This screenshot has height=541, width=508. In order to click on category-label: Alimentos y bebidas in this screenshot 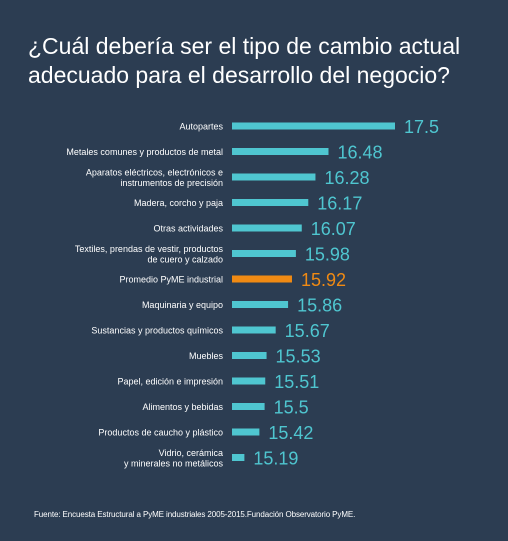, I will do `click(182, 407)`.